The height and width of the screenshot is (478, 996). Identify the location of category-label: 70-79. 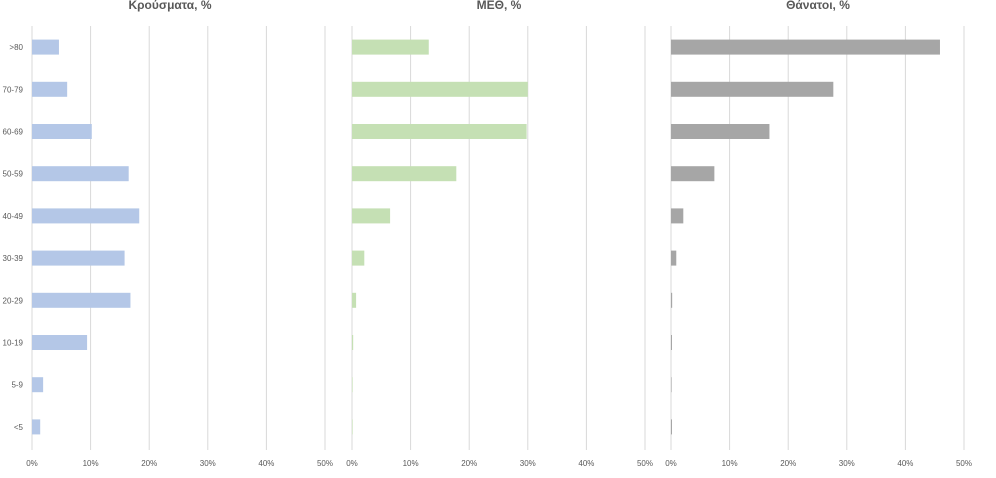
(13, 89).